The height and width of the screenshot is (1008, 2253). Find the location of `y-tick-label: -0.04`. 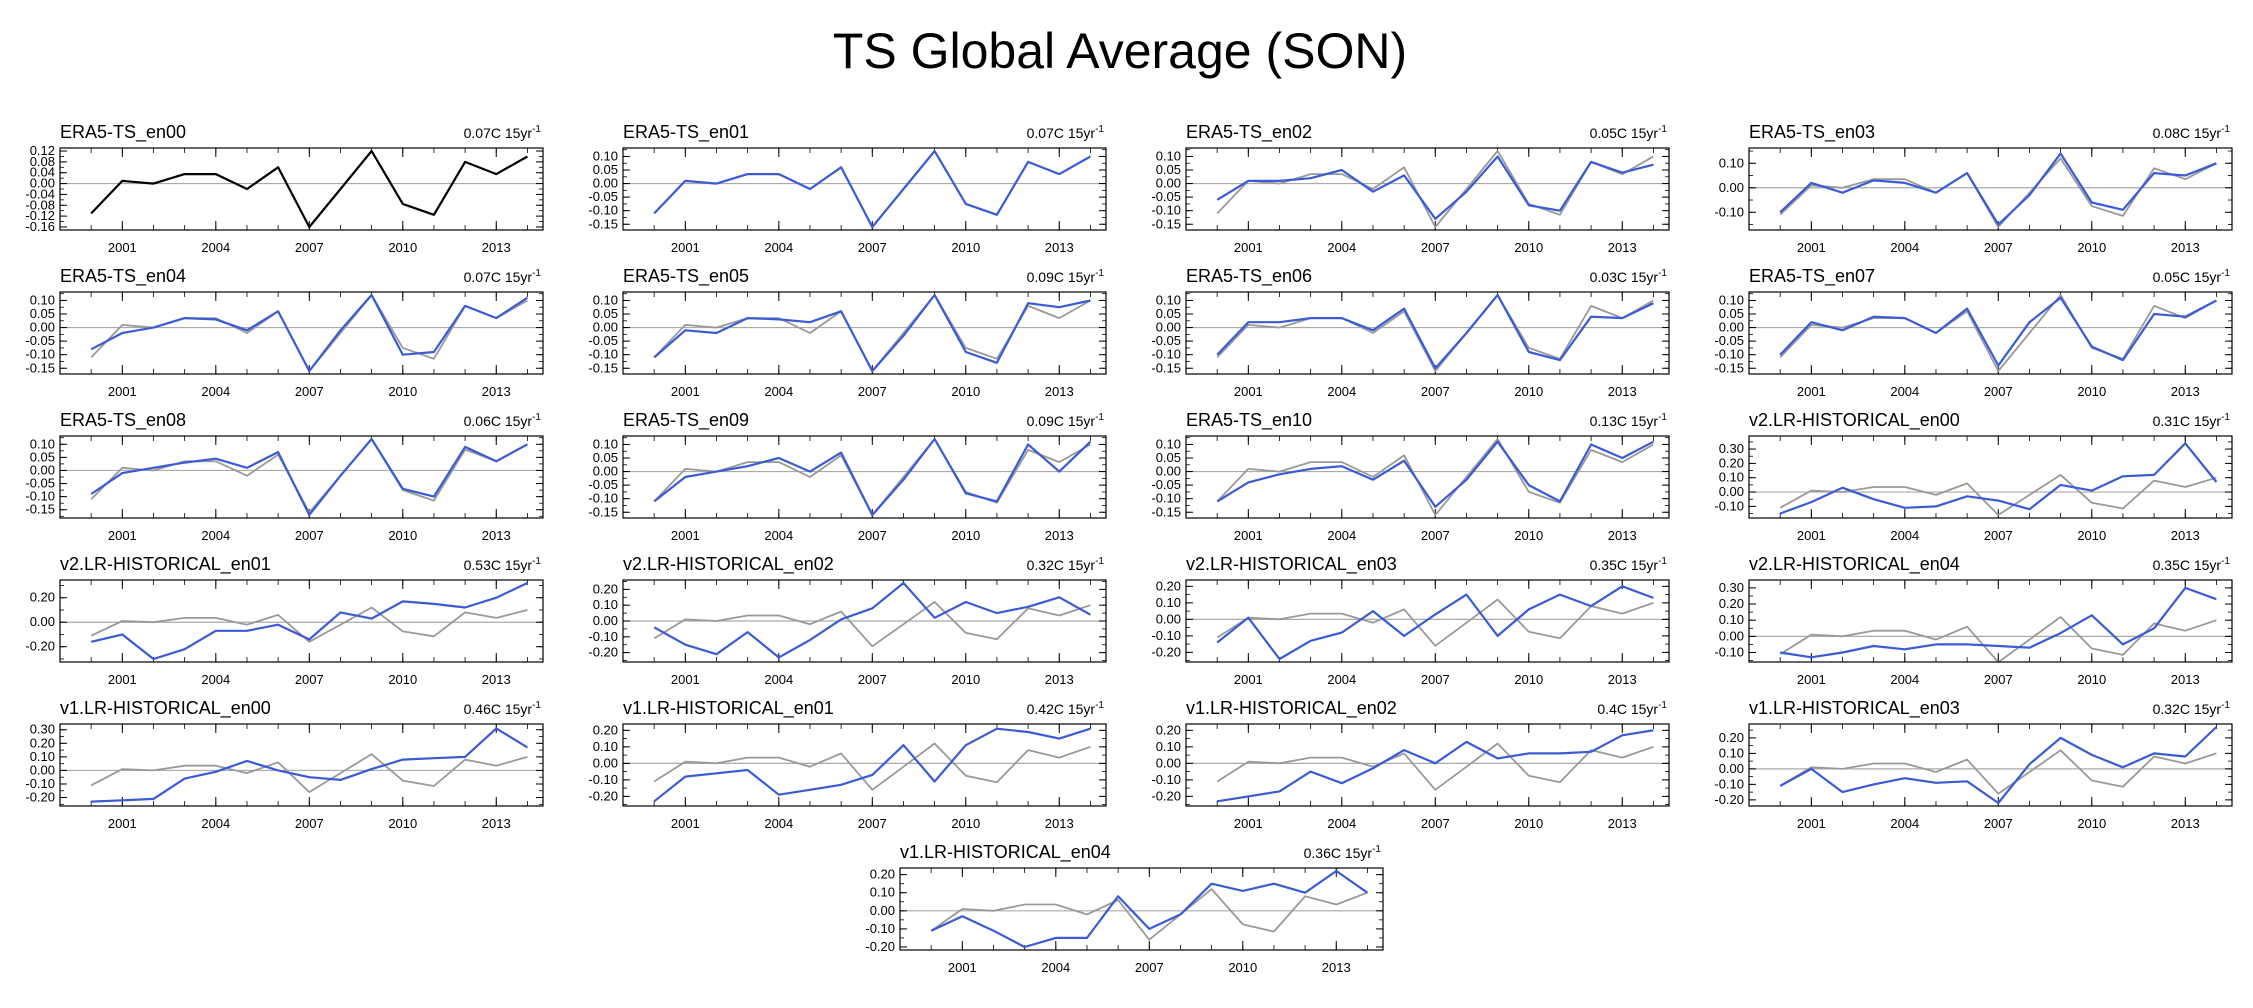

y-tick-label: -0.04 is located at coordinates (40, 193).